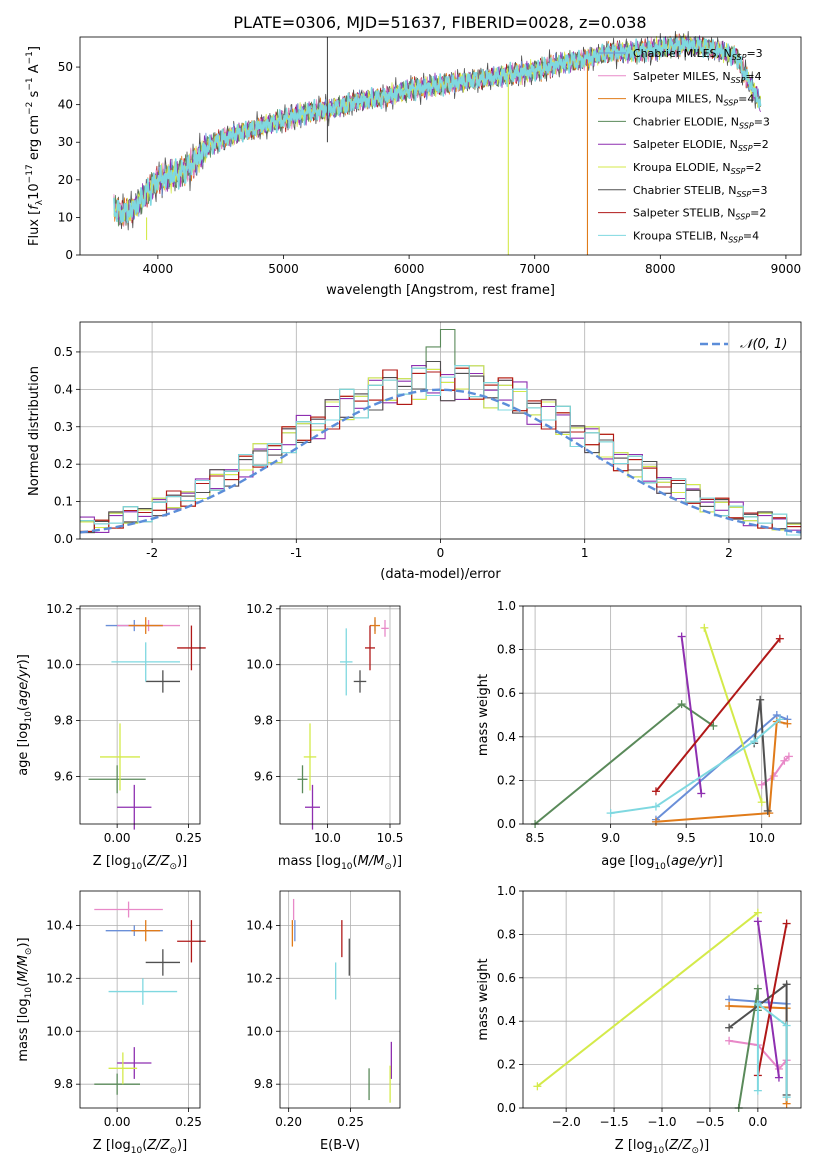 The height and width of the screenshot is (1170, 819). What do you see at coordinates (34, 70) in the screenshot?
I see `label-part: A` at bounding box center [34, 70].